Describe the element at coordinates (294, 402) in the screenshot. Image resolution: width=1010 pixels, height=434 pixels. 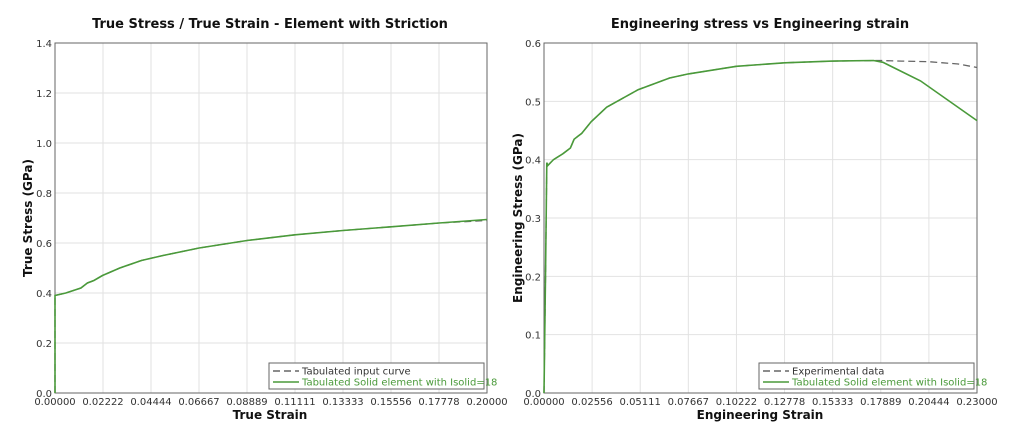
I see `x-tick-label: 0.11111` at that location.